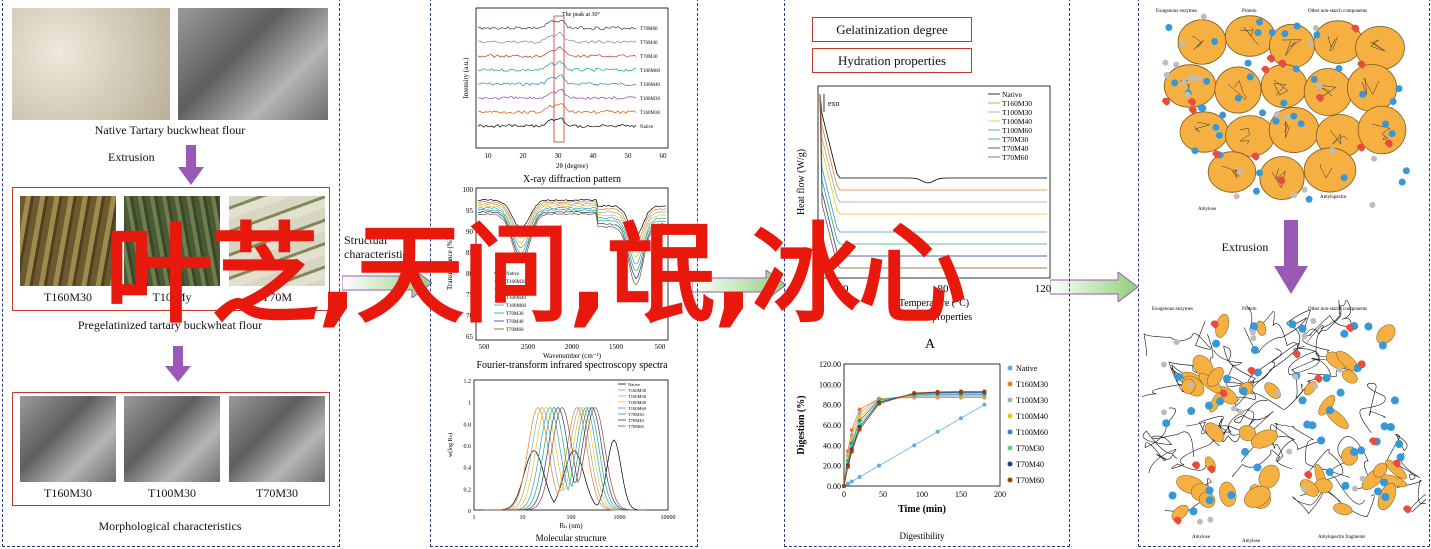 This screenshot has height=549, width=1431. What do you see at coordinates (834, 486) in the screenshot?
I see `dig-ytick: 0.00` at bounding box center [834, 486].